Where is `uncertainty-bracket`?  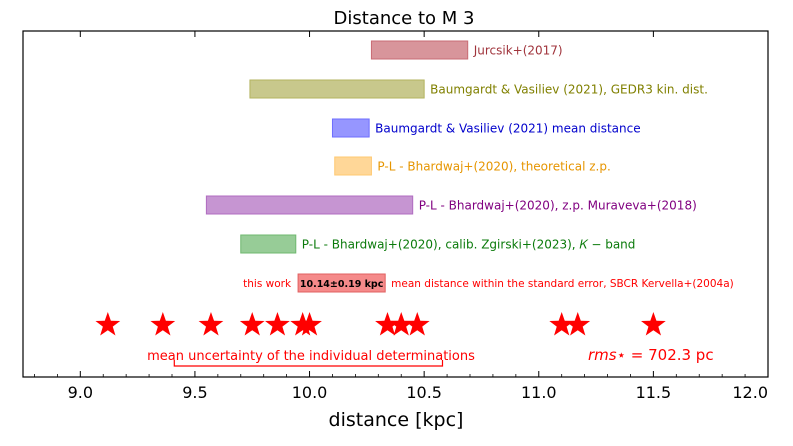 uncertainty-bracket is located at coordinates (308, 363).